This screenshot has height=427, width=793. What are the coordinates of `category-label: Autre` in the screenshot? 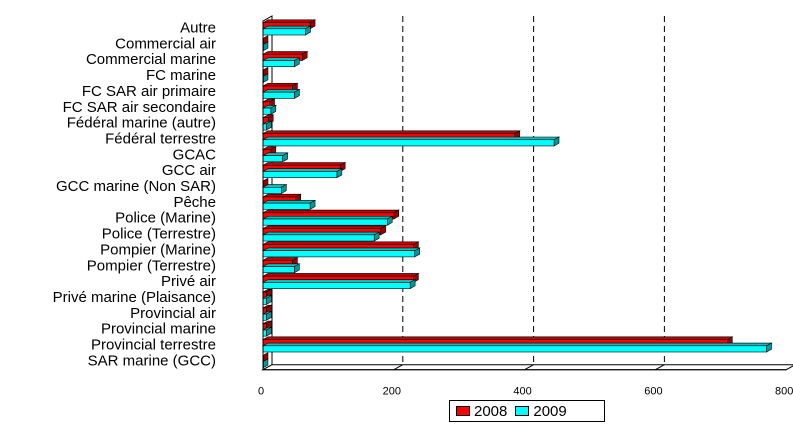 It's located at (198, 28).